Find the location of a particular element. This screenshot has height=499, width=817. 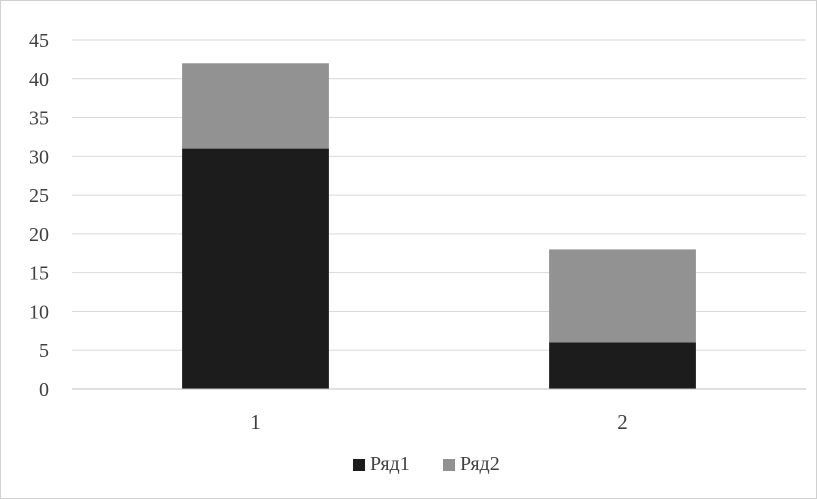

bar-series2-cat1 is located at coordinates (255, 106).